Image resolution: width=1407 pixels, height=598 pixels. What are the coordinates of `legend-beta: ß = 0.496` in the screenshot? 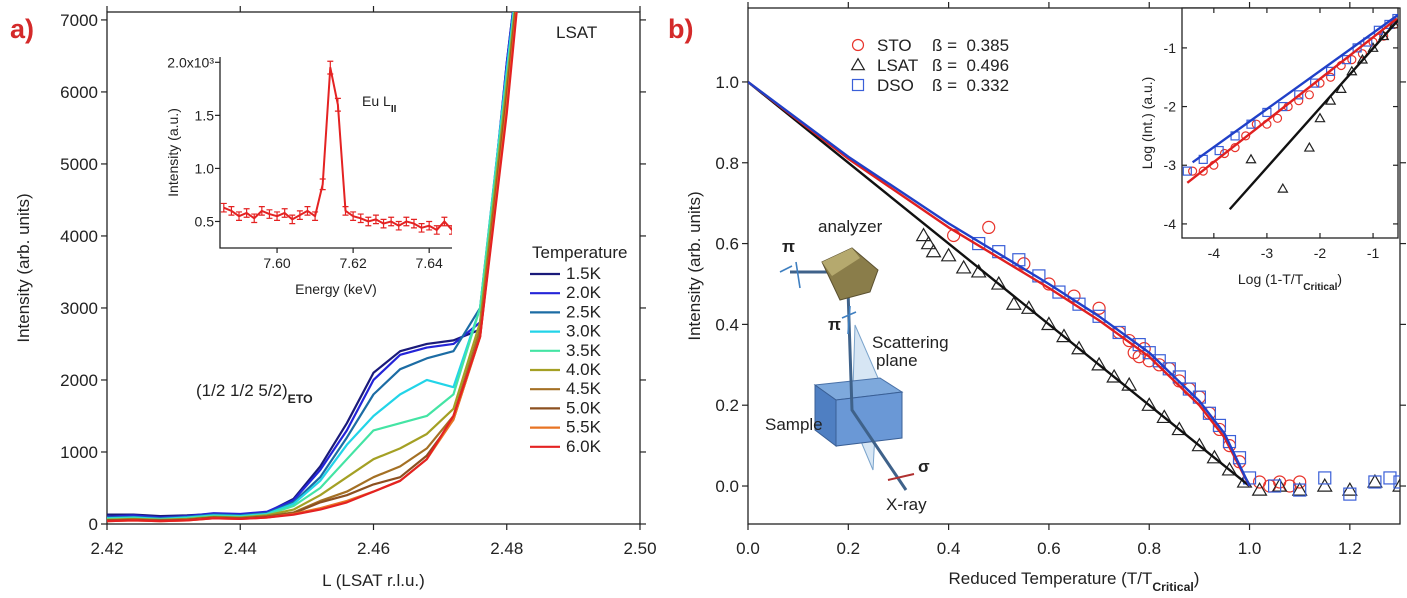 It's located at (970, 65).